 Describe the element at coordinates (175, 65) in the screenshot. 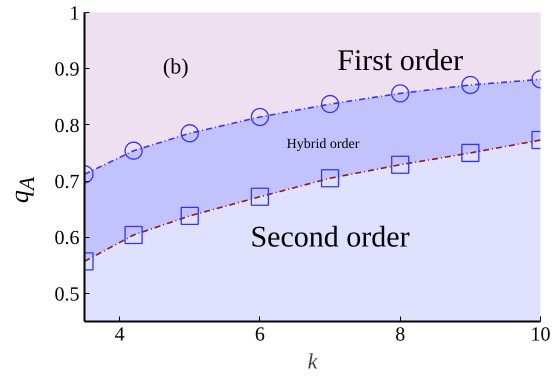

I see `annotation: (b)` at that location.